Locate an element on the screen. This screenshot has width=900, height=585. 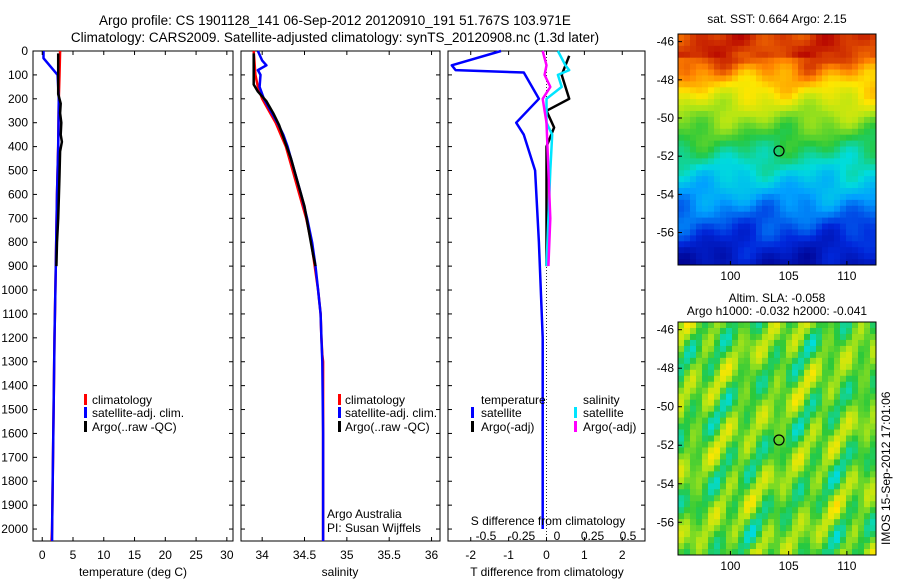
legend-swatch-satellite is located at coordinates (85, 412).